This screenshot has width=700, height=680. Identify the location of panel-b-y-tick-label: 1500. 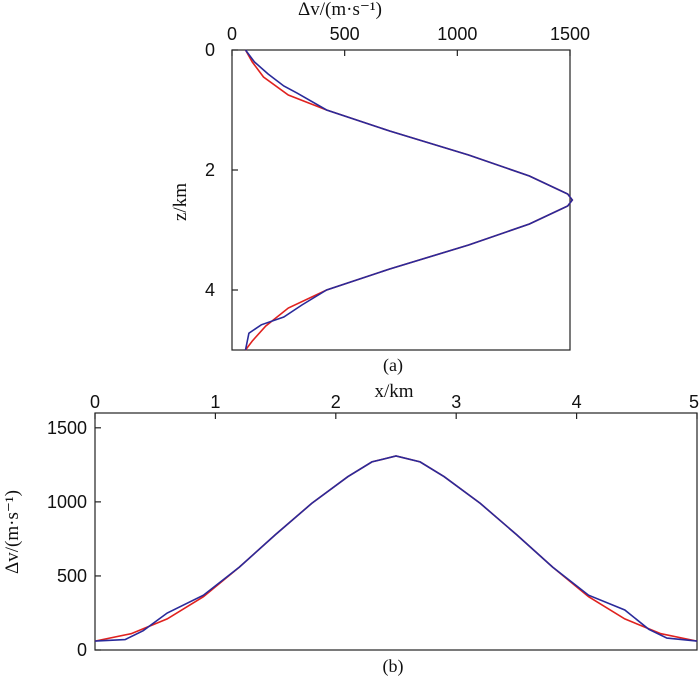
(67, 428).